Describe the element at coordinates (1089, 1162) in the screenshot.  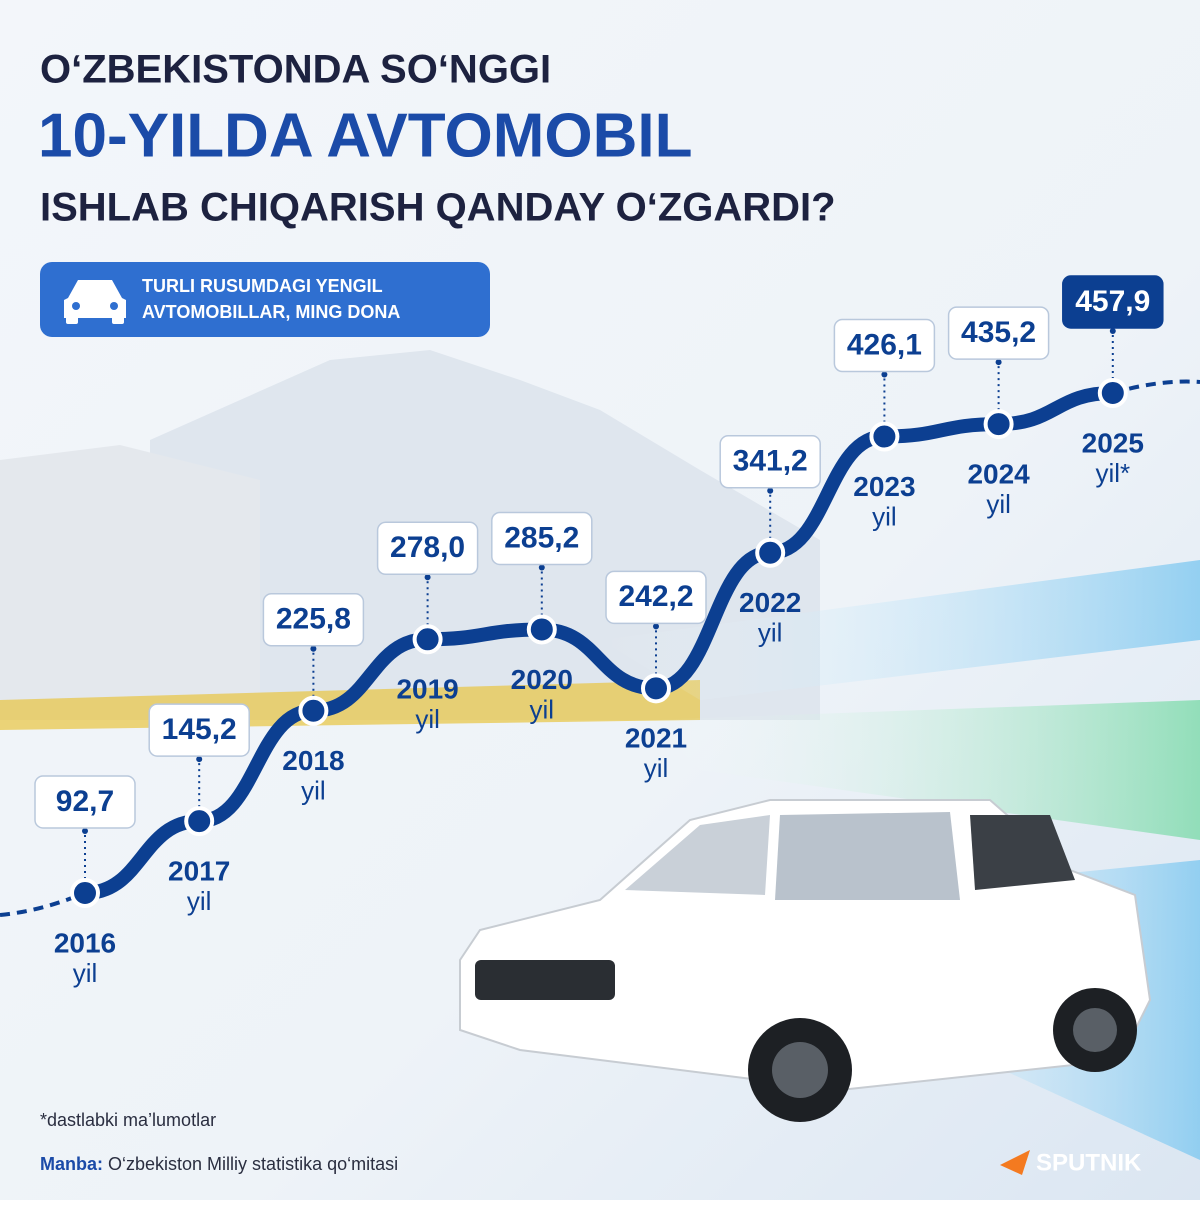
I see `brand: SPUTNIK` at that location.